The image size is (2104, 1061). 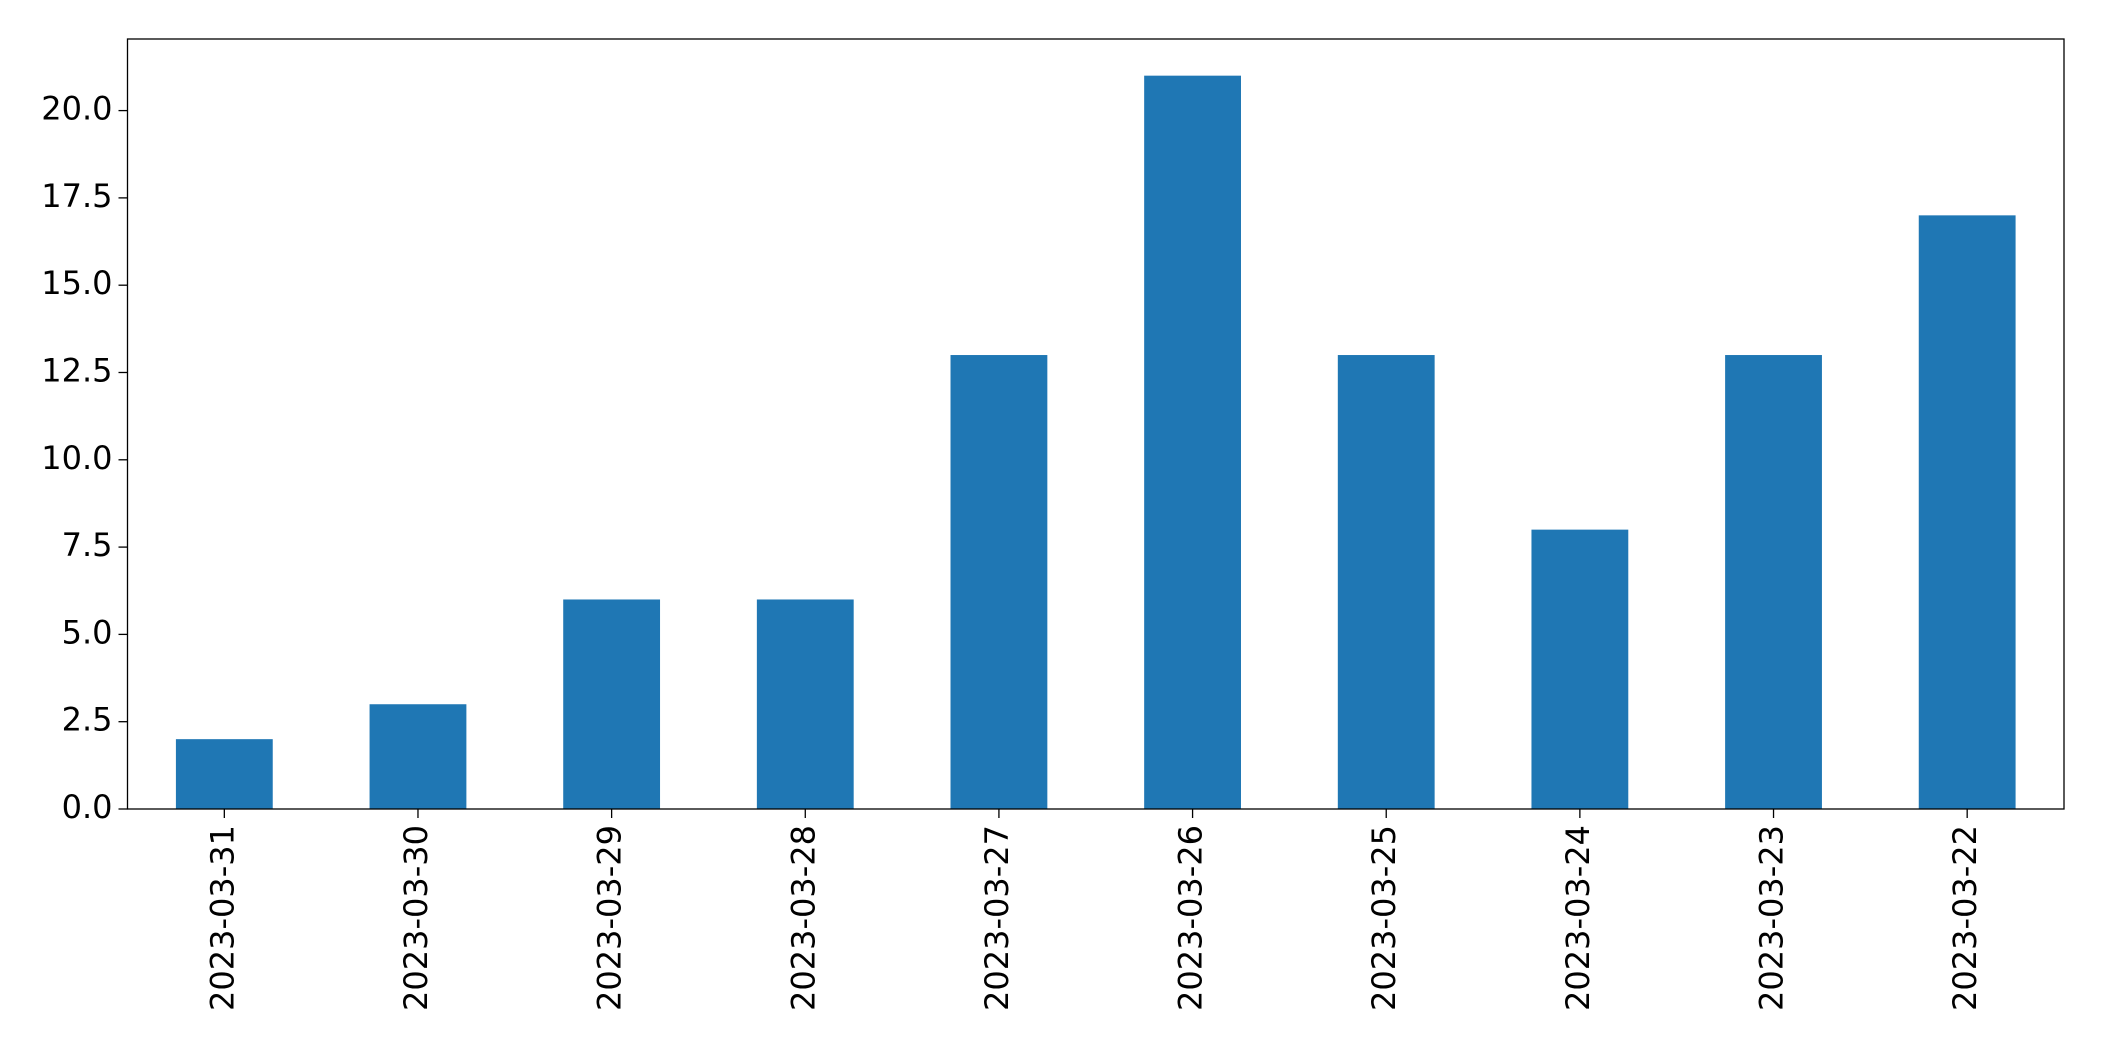 I want to click on x-tick-label: 2023-03-27, so click(x=997, y=918).